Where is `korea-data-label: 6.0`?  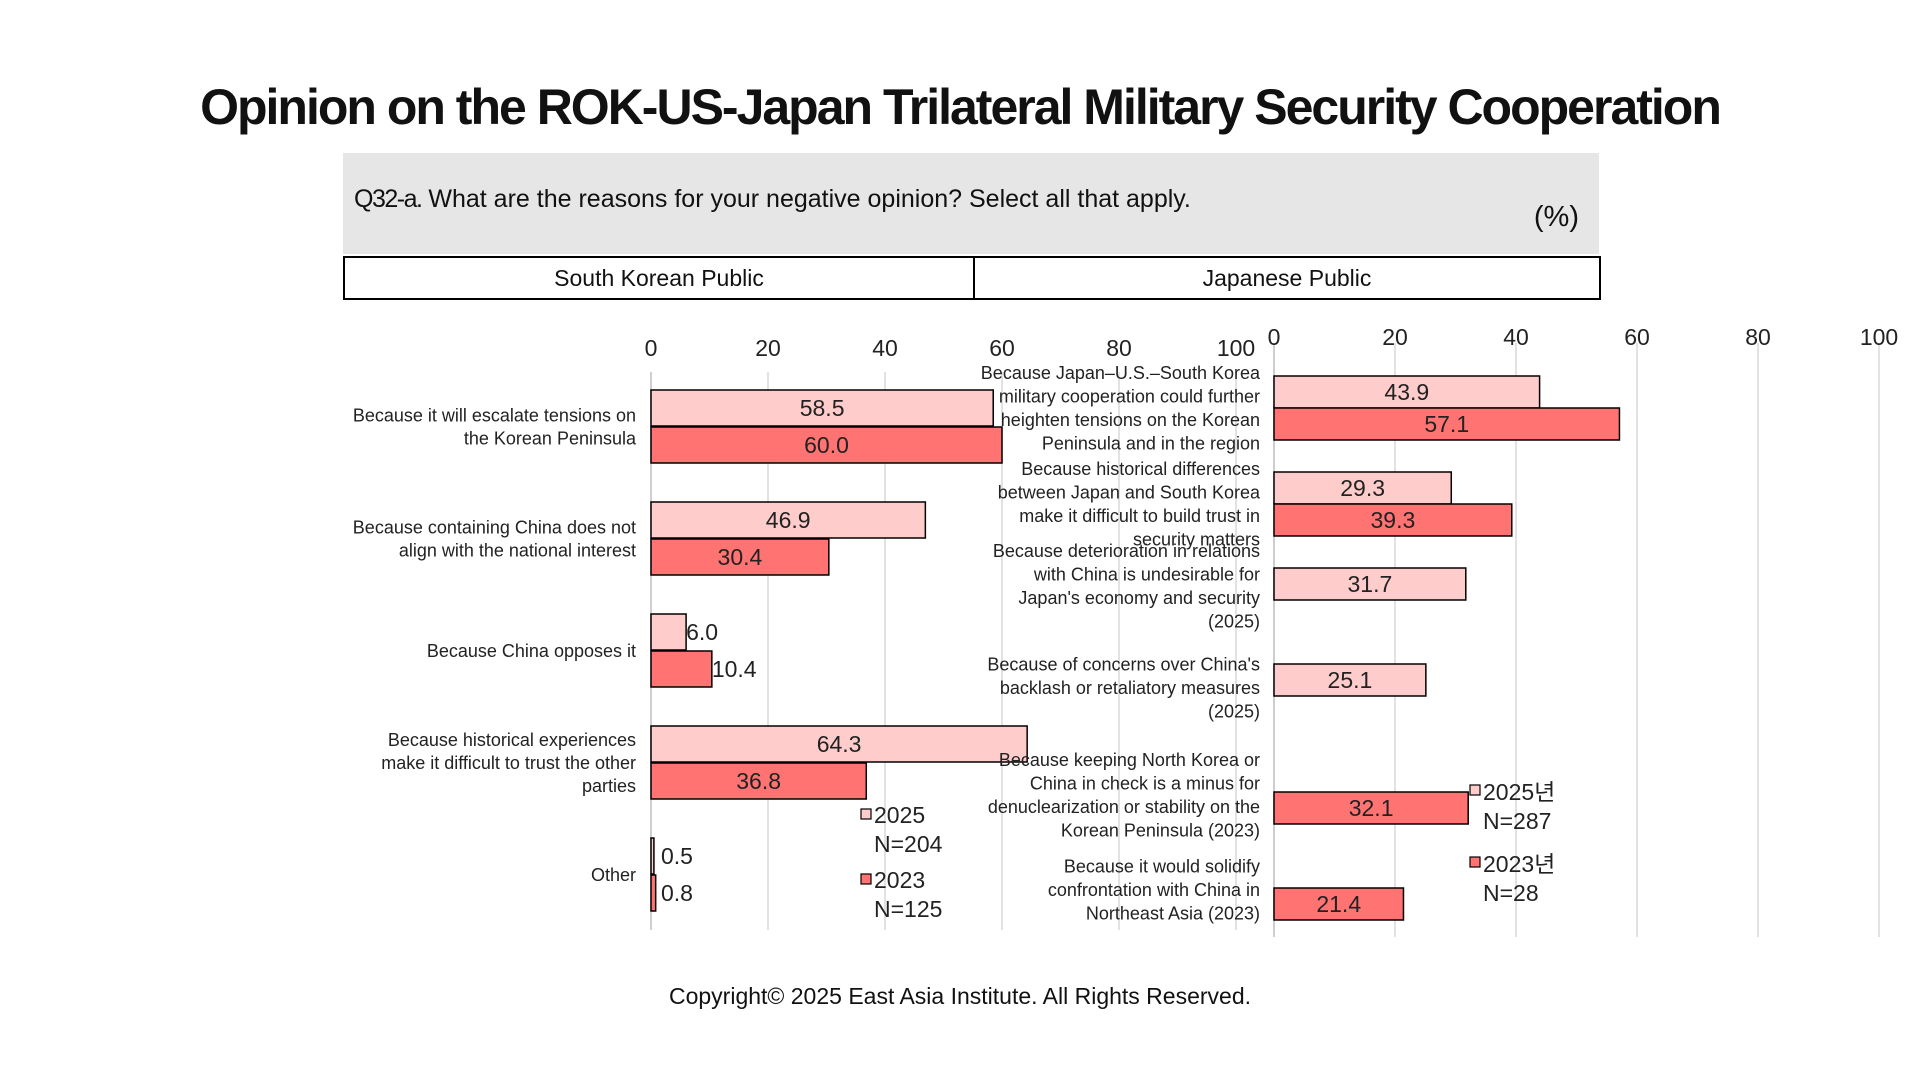
korea-data-label: 6.0 is located at coordinates (702, 632).